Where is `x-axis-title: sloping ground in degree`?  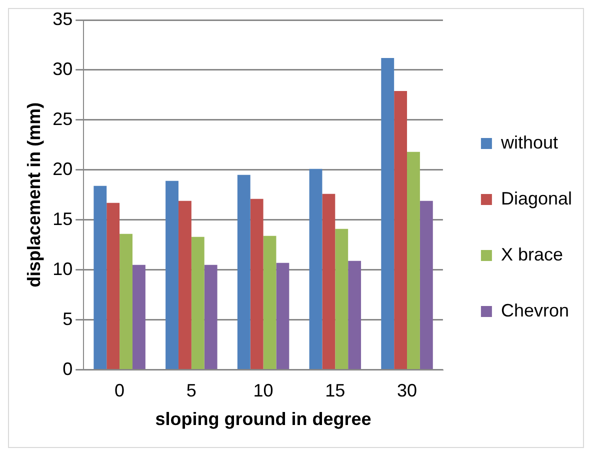
x-axis-title: sloping ground in degree is located at coordinates (263, 419).